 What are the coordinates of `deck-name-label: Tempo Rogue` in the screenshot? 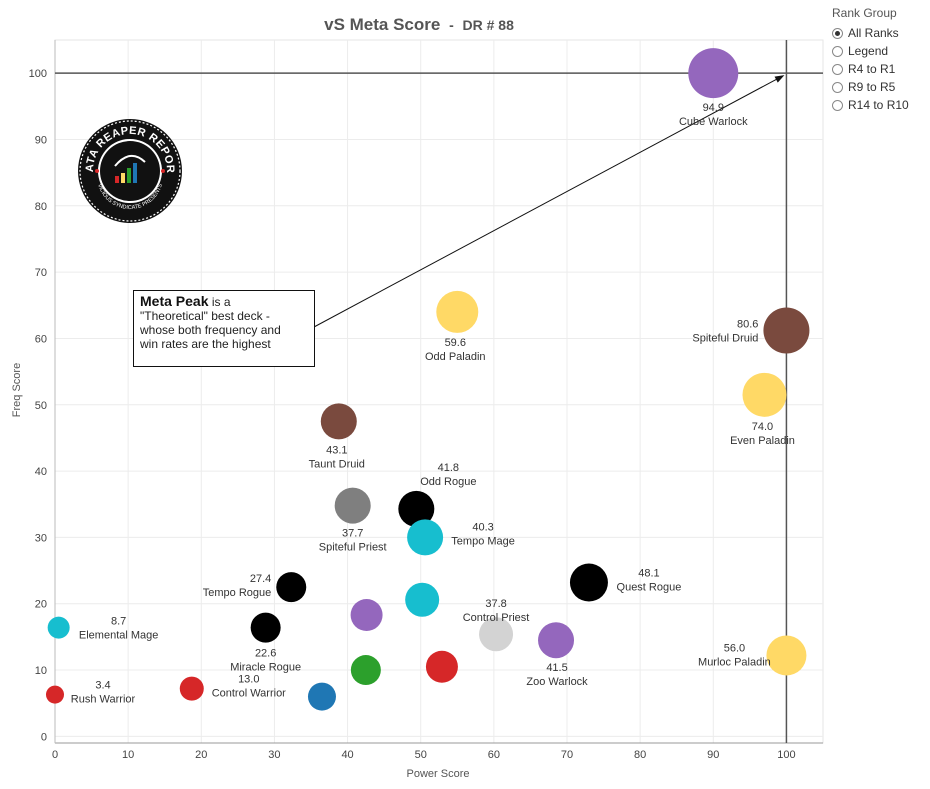 It's located at (237, 593).